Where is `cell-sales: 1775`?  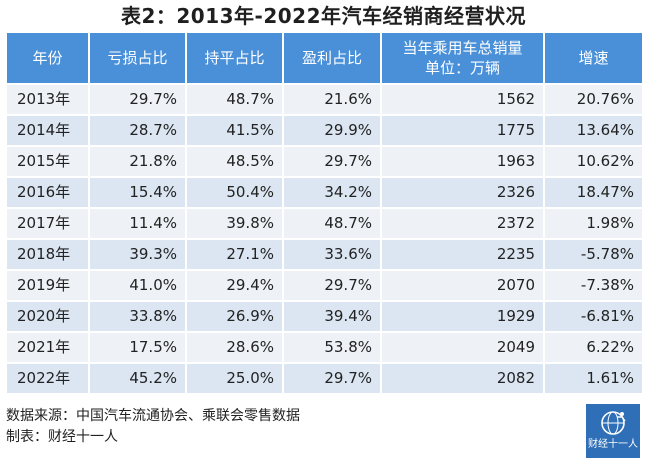
cell-sales: 1775 is located at coordinates (462, 130).